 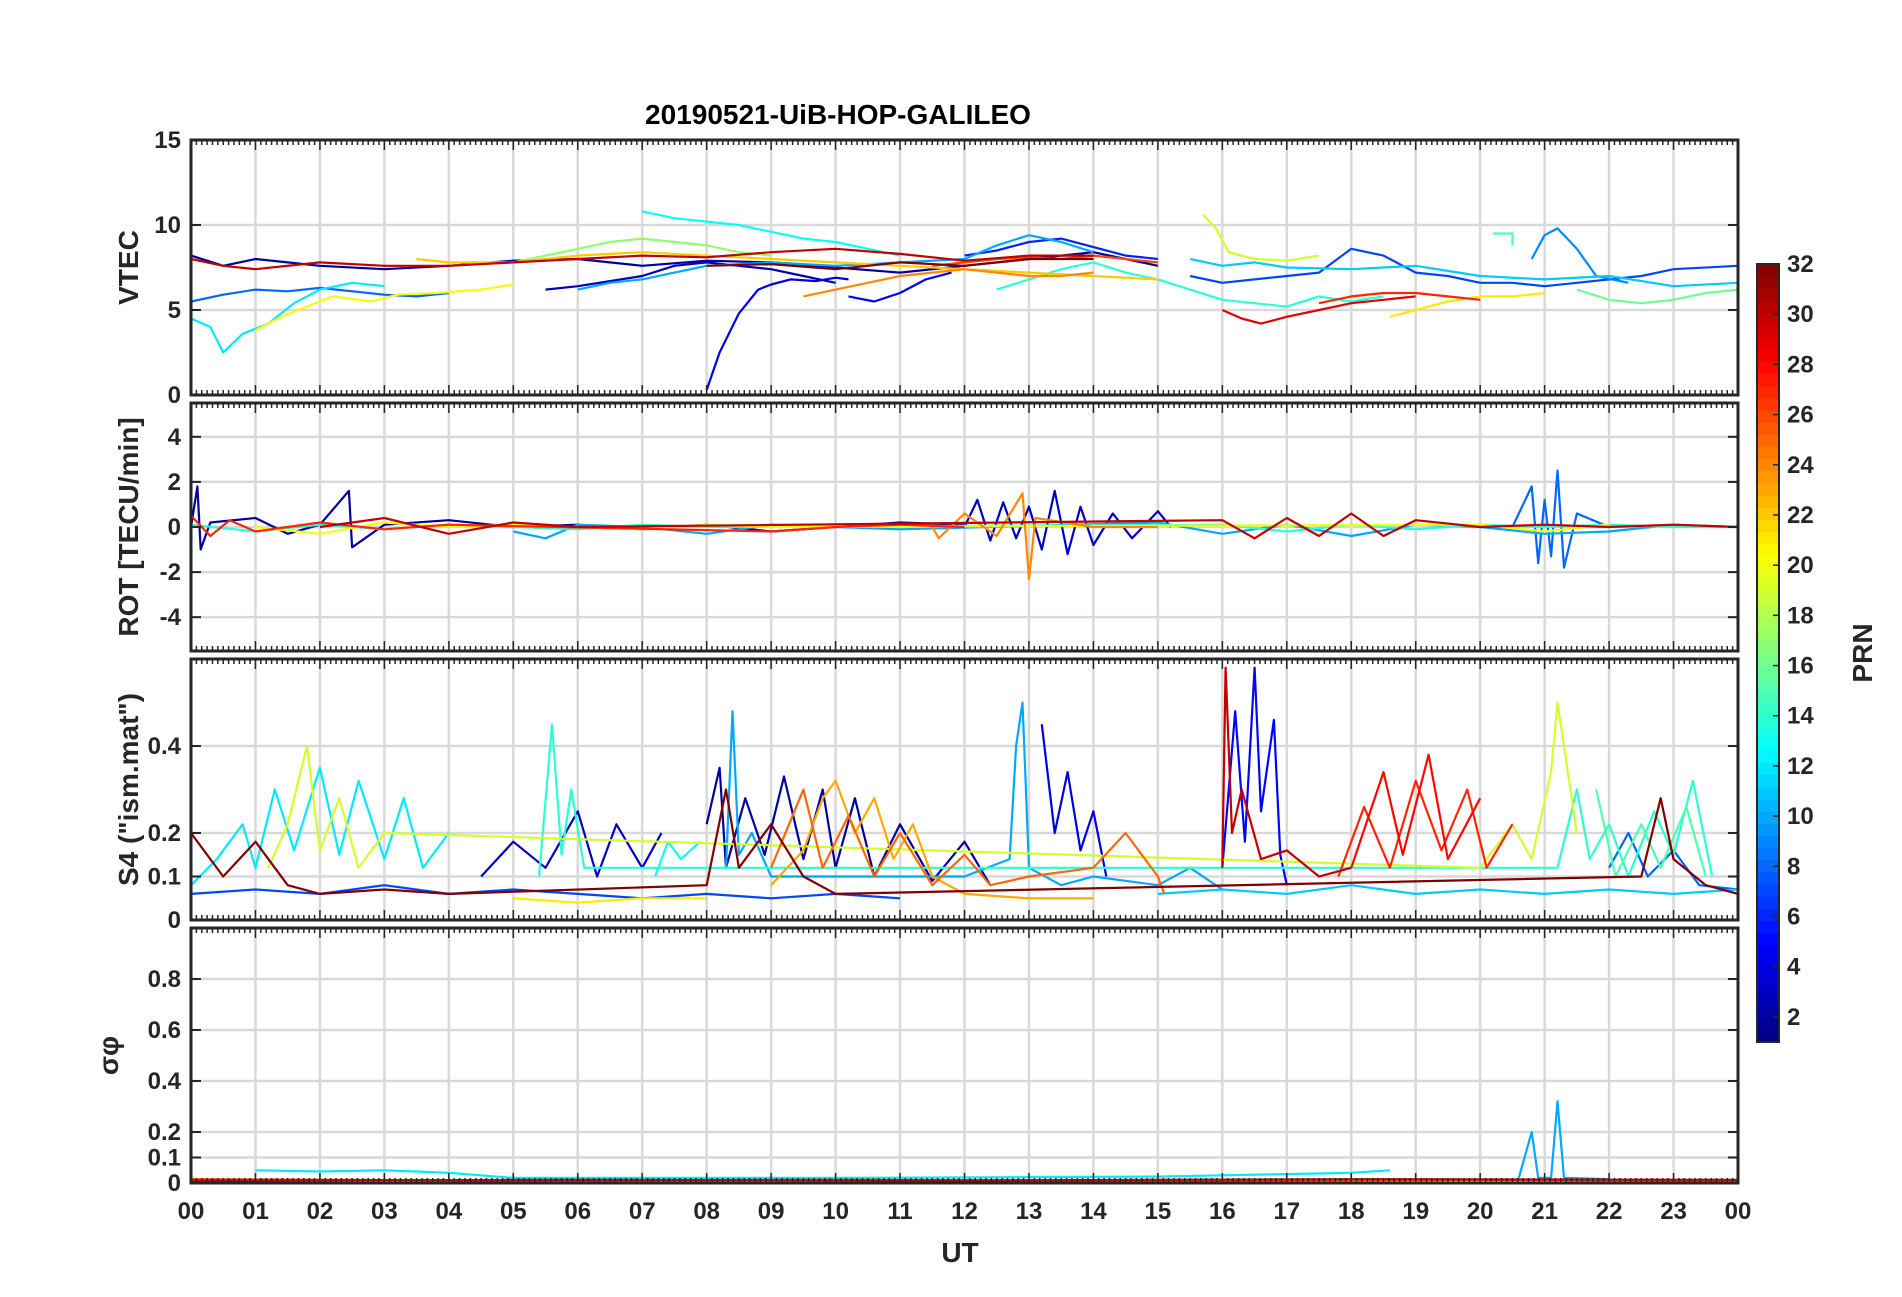 I want to click on colorbar-tick-label: 22, so click(x=1800, y=515).